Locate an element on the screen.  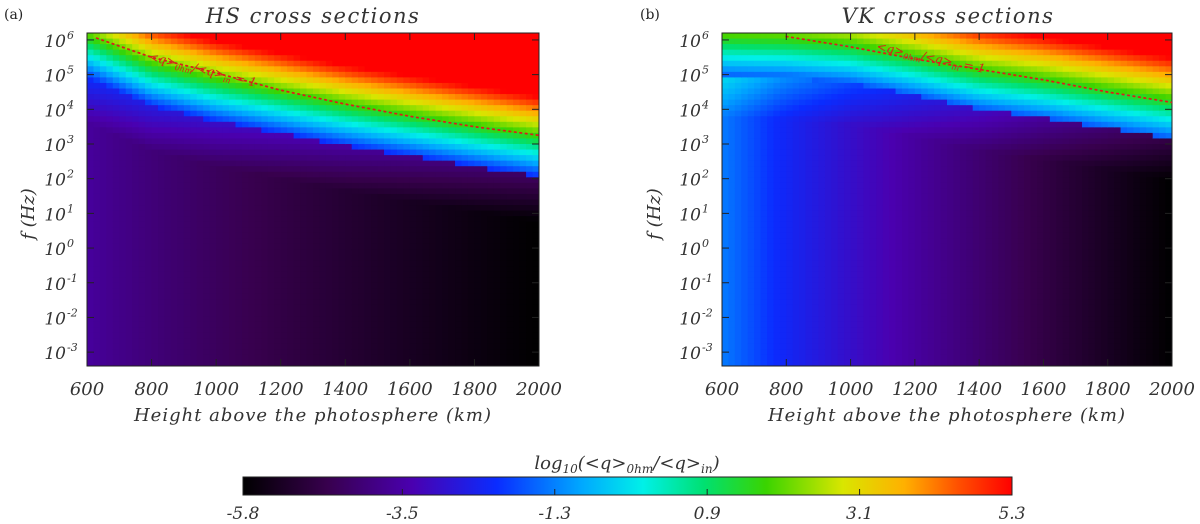
x-tick-label: 1600 is located at coordinates (410, 389).